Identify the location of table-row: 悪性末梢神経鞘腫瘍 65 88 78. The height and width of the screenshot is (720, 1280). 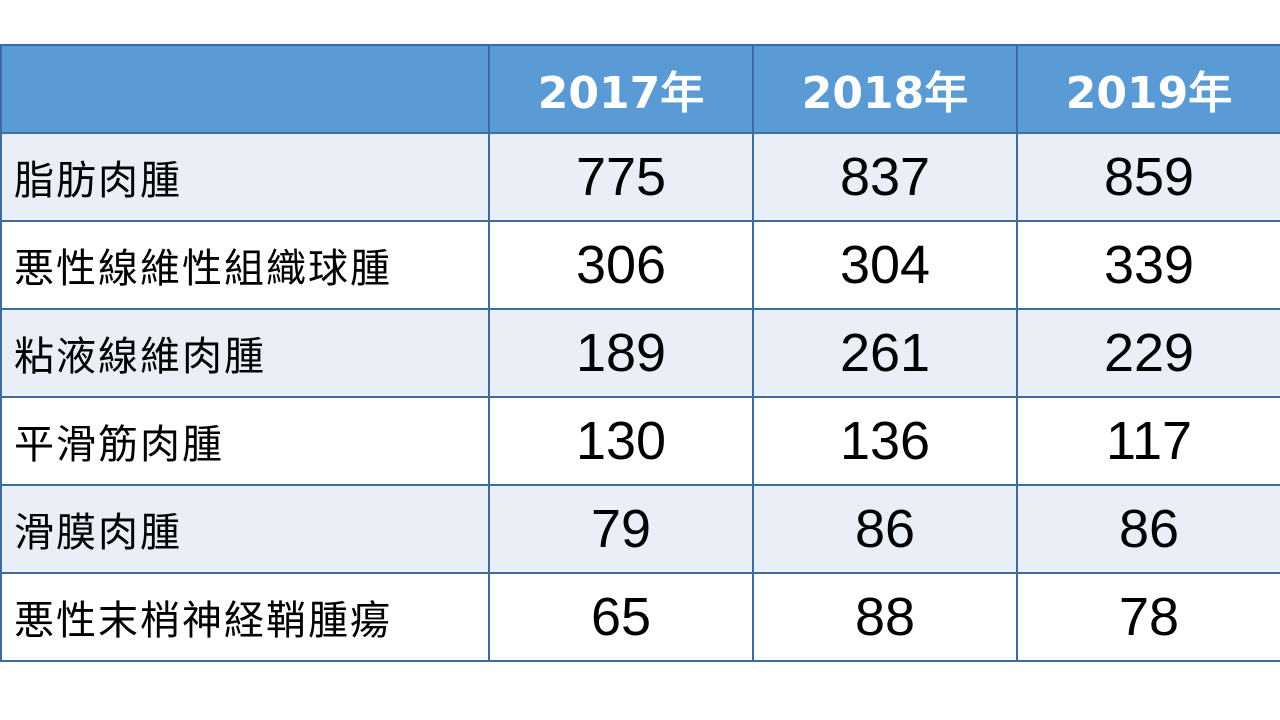
(640, 617).